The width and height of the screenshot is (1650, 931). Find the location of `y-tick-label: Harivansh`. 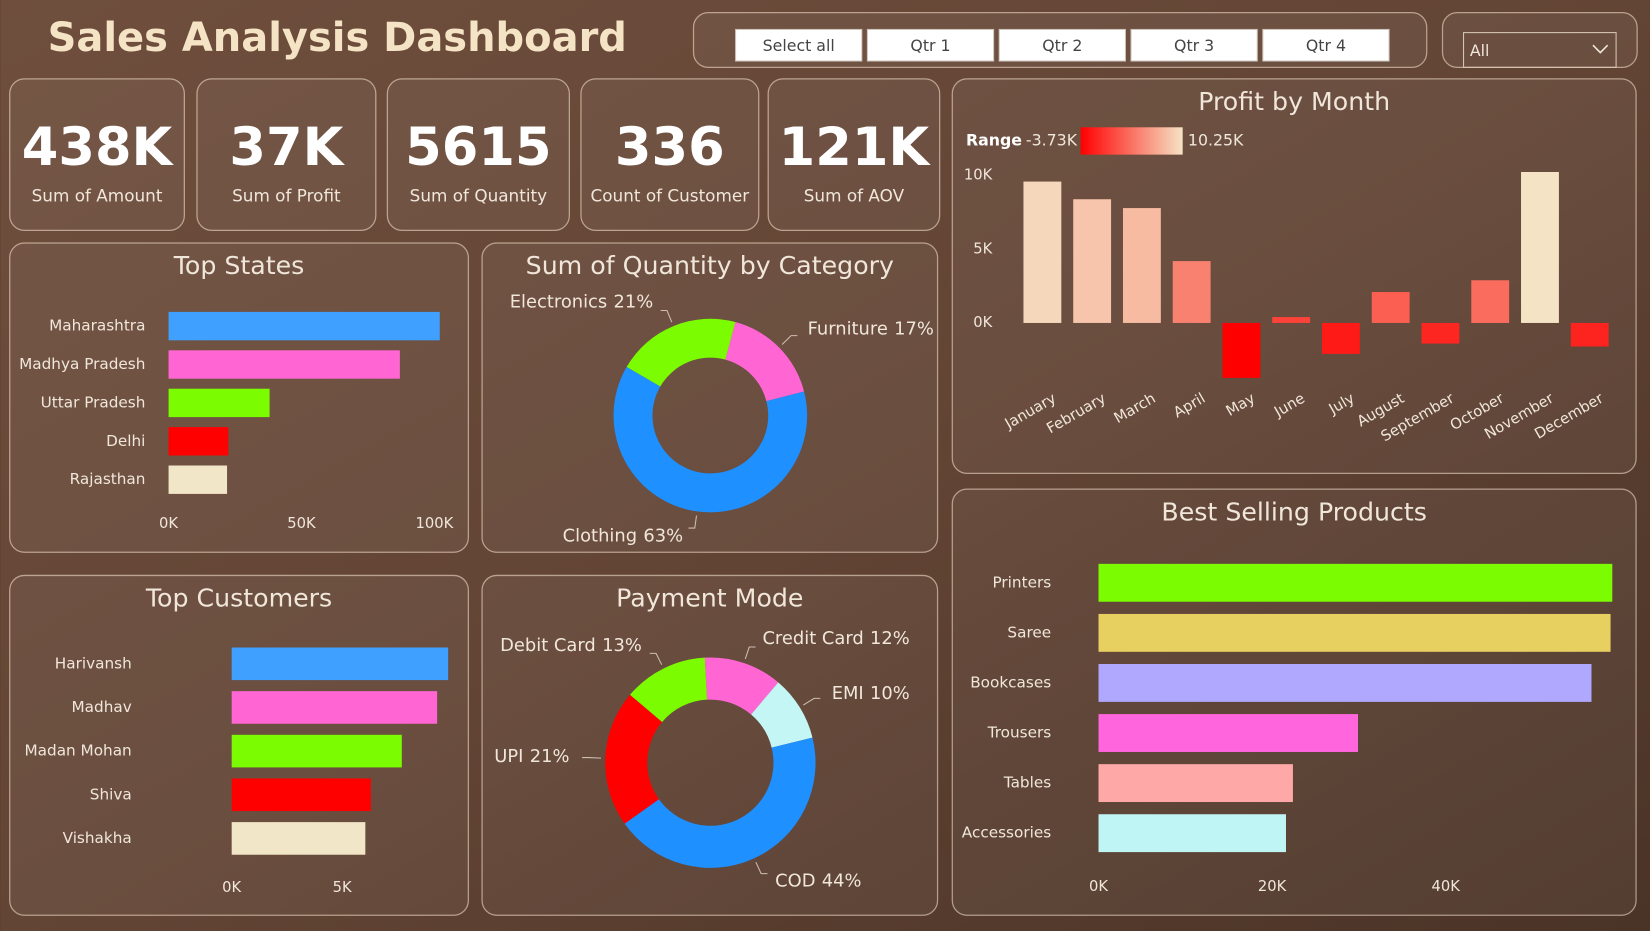

y-tick-label: Harivansh is located at coordinates (93, 663).